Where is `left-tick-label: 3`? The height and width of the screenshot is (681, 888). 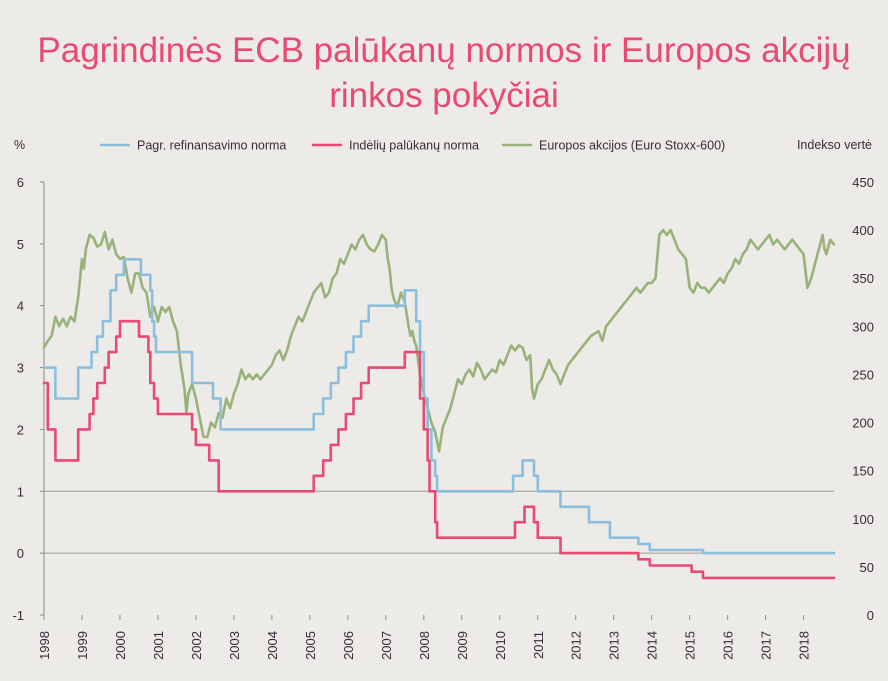
left-tick-label: 3 is located at coordinates (20, 368).